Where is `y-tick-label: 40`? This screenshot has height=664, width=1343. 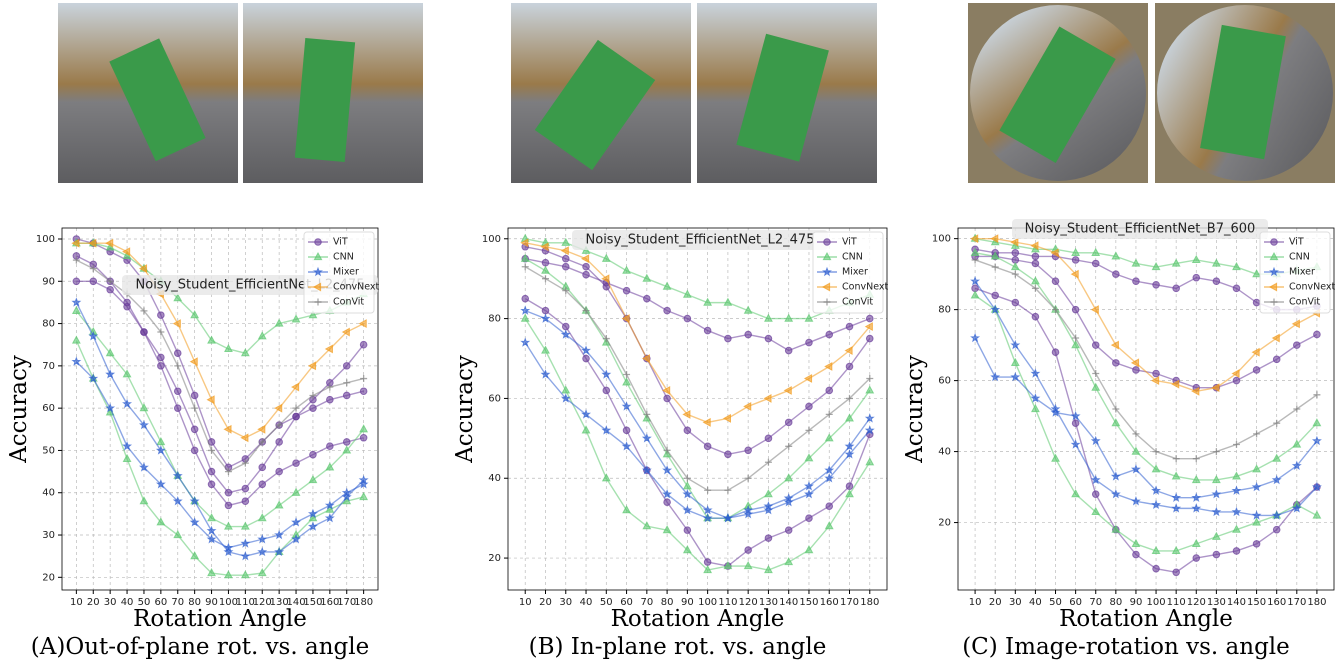 y-tick-label: 40 is located at coordinates (494, 478).